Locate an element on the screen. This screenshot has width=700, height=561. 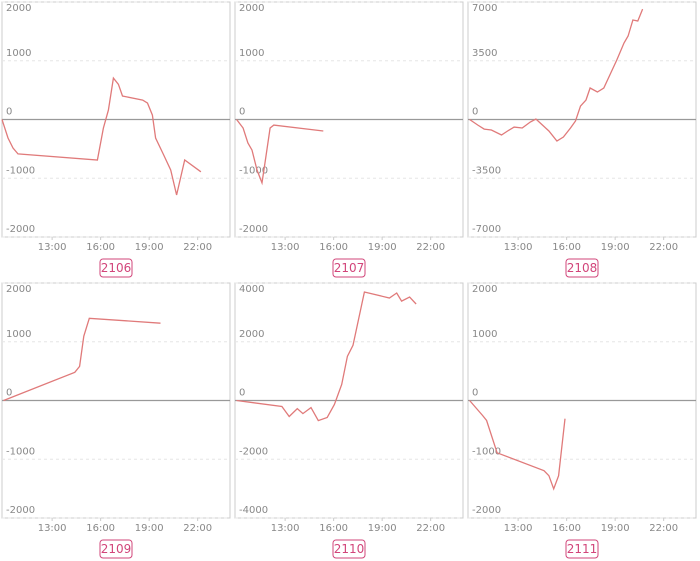
chart-title: 2109 is located at coordinates (116, 549).